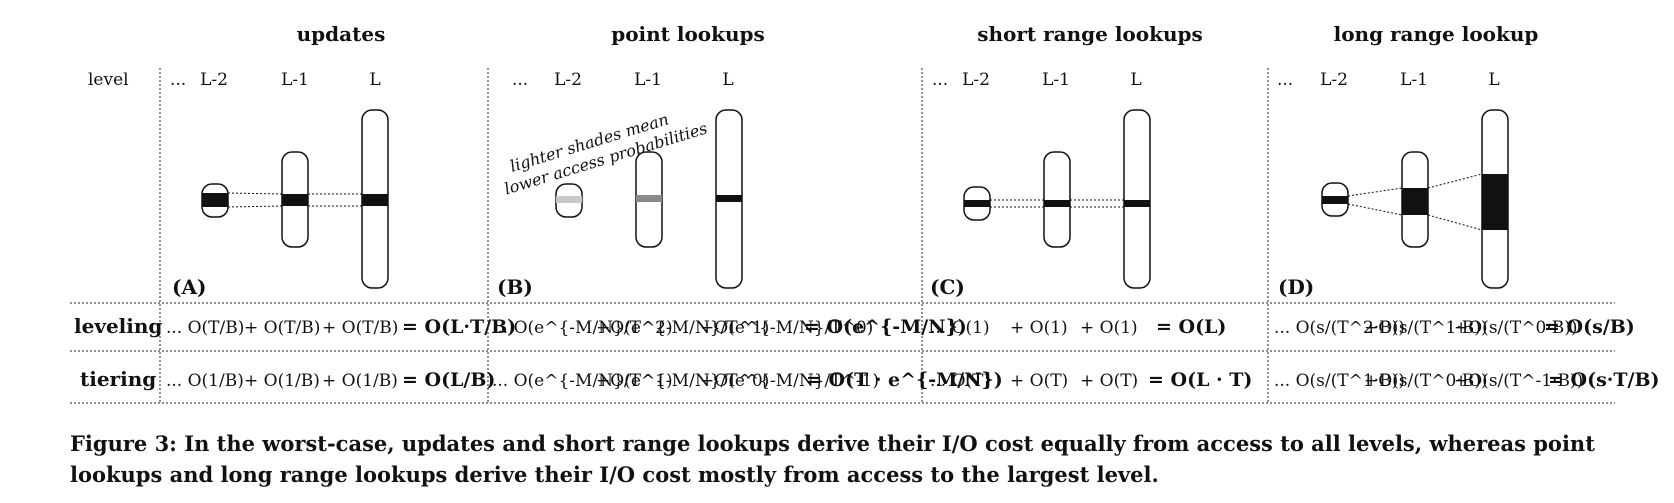 This screenshot has width=1674, height=503. What do you see at coordinates (1425, 381) in the screenshot?
I see `tiering-d-term-2: +O(s/(T^0·B))` at bounding box center [1425, 381].